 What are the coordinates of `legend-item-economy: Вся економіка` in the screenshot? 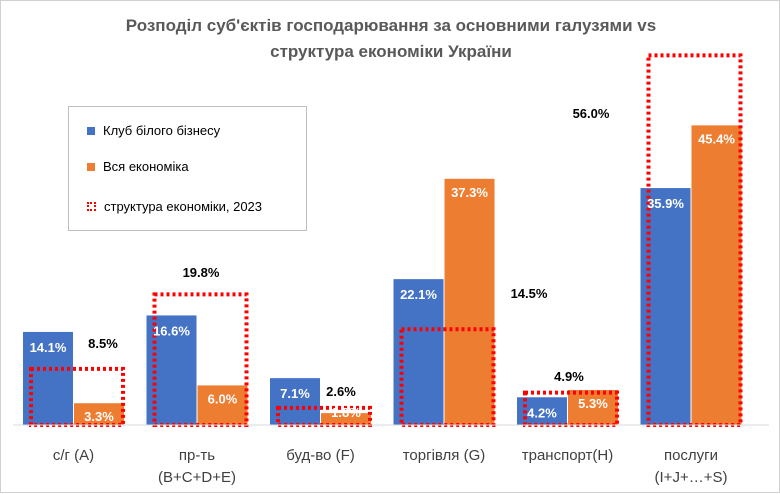 It's located at (138, 166).